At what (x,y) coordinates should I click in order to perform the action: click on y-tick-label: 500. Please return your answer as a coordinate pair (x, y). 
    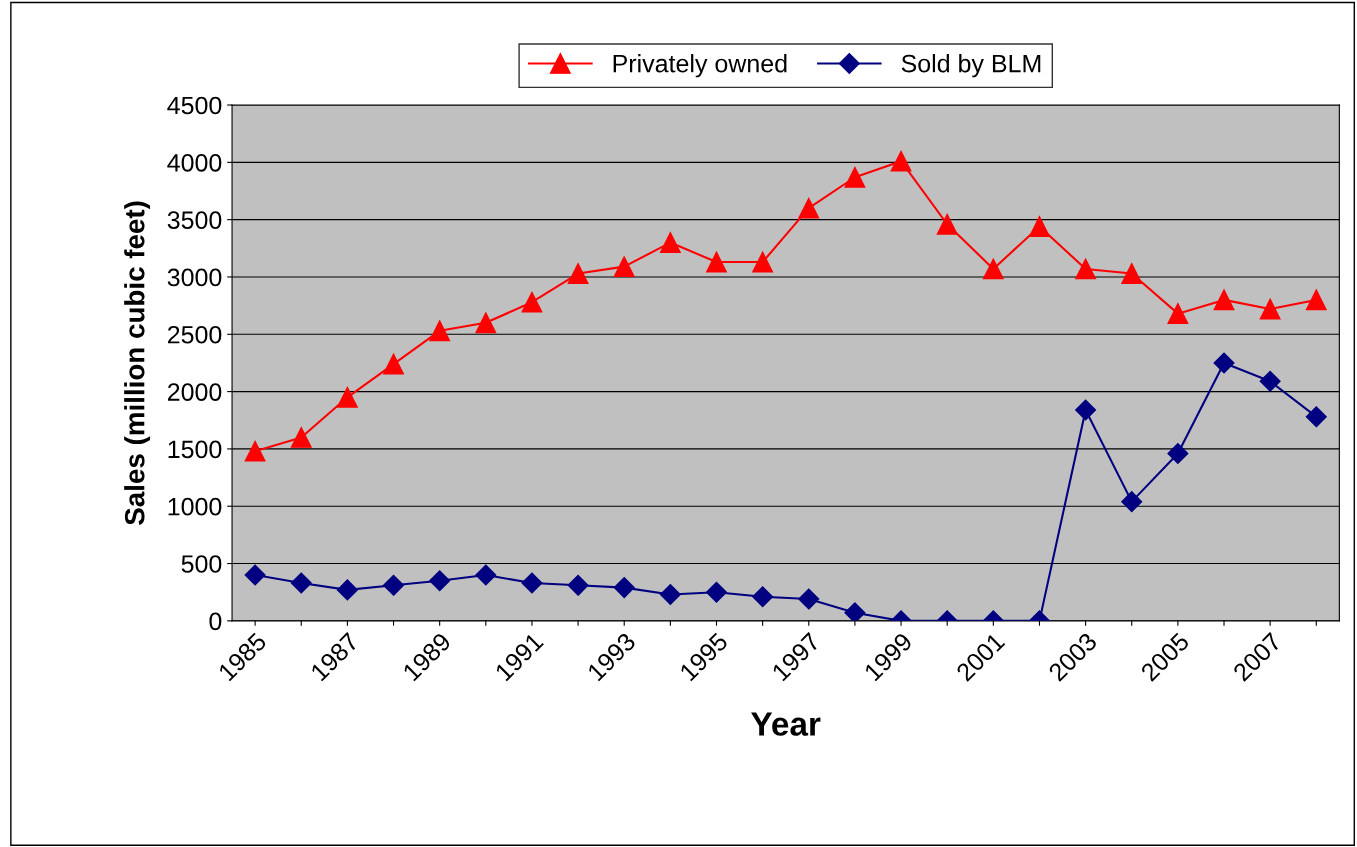
    Looking at the image, I should click on (201, 564).